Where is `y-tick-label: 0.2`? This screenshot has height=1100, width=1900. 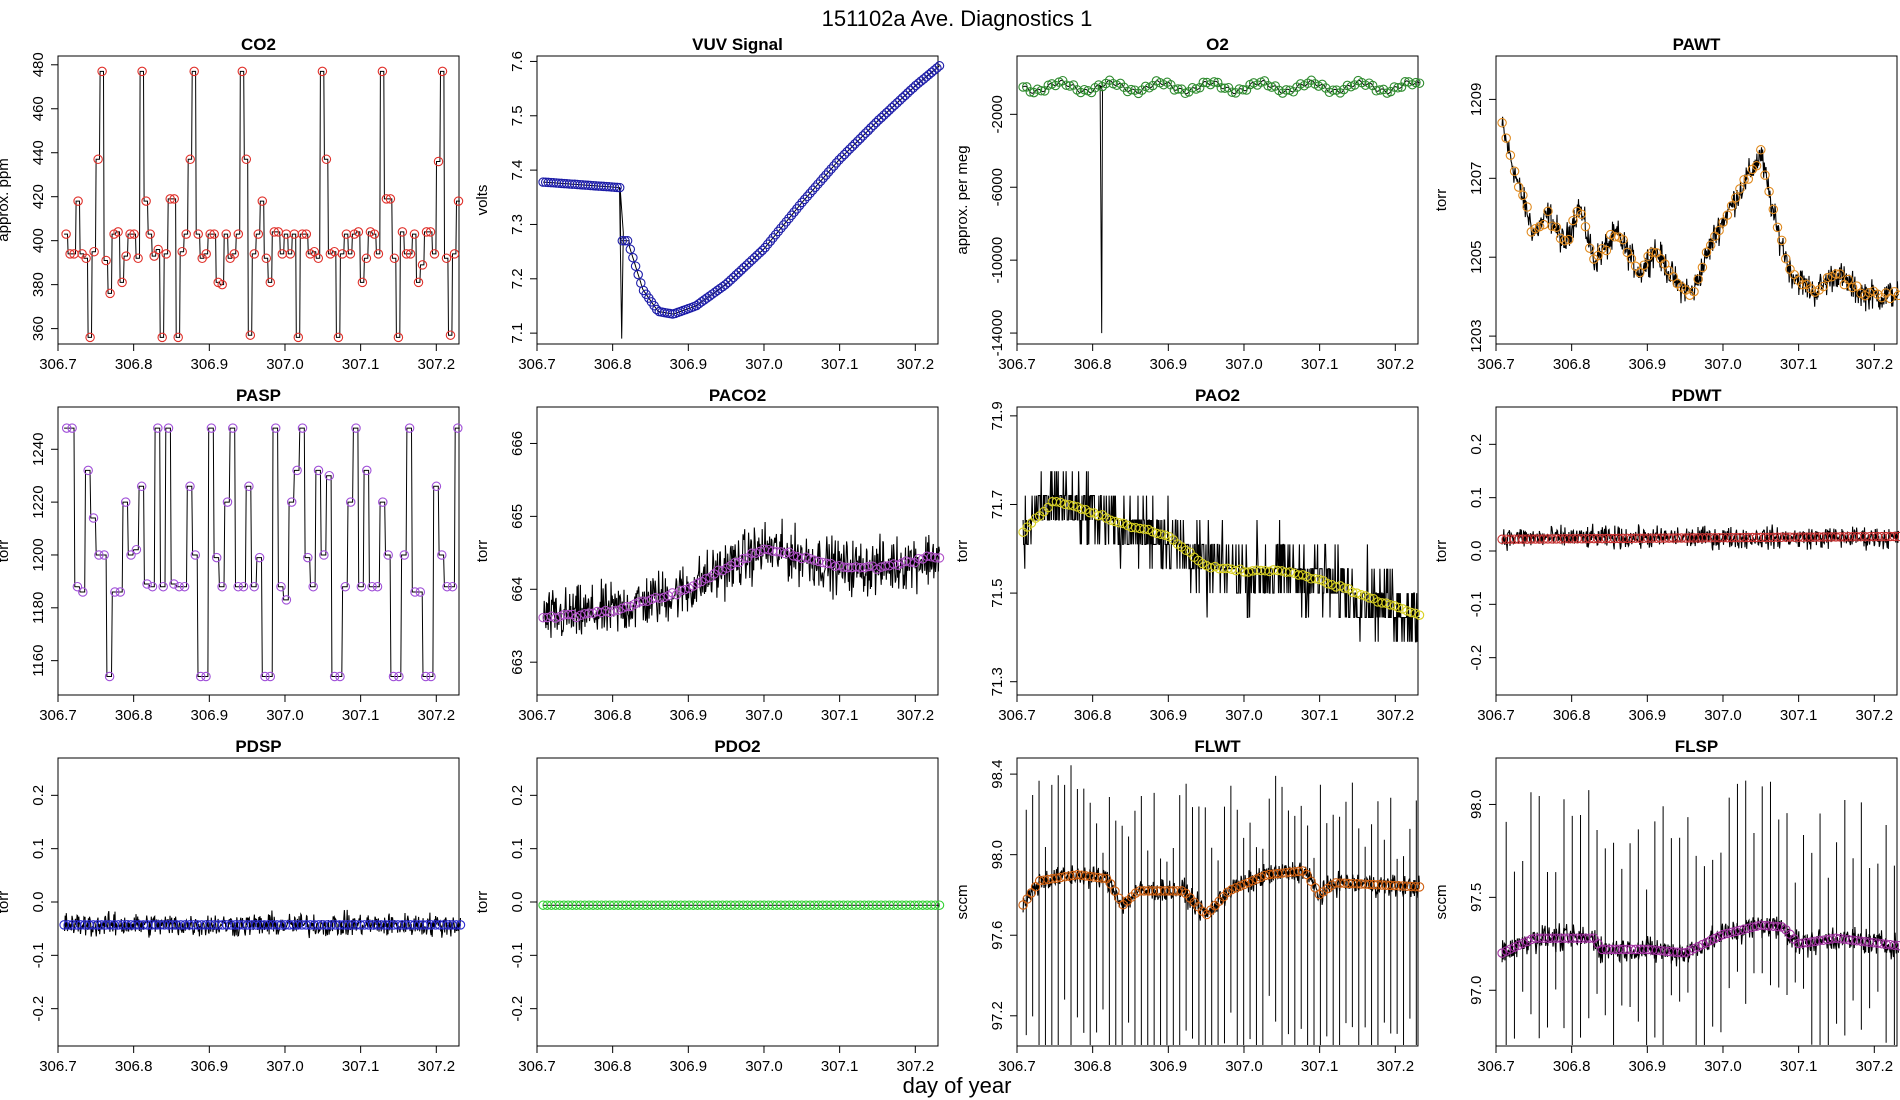
y-tick-label: 0.2 is located at coordinates (38, 795).